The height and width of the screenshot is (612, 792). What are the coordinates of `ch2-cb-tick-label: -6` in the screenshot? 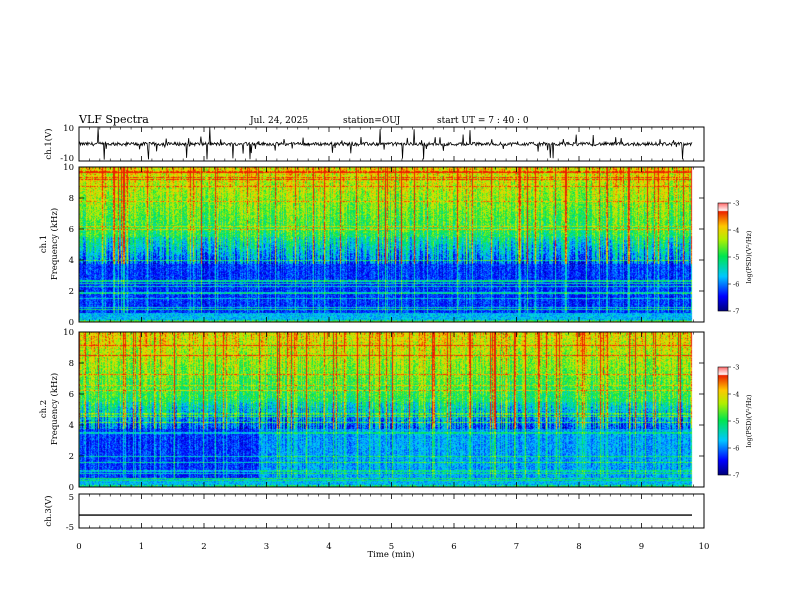 It's located at (736, 449).